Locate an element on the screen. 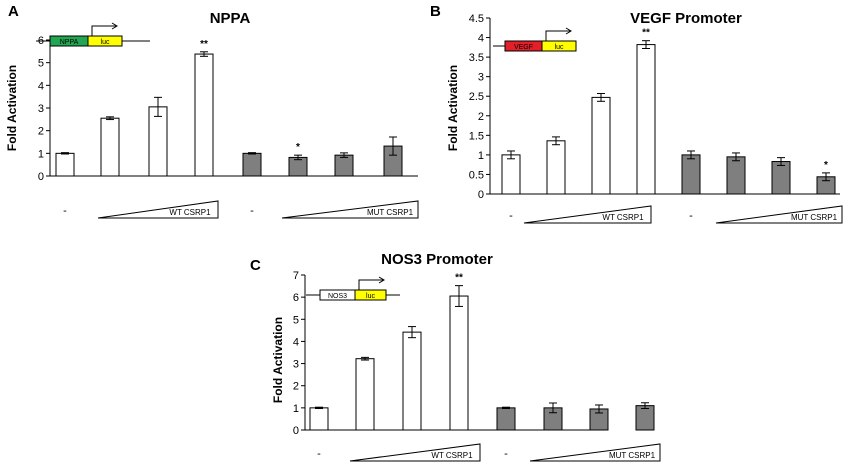 The height and width of the screenshot is (463, 851). chart-title: NPPA is located at coordinates (230, 18).